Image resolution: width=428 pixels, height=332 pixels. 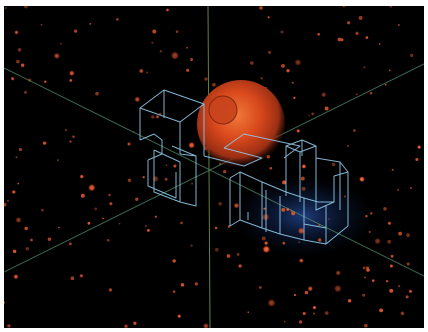 I want to click on vertical-axis, so click(x=209, y=167).